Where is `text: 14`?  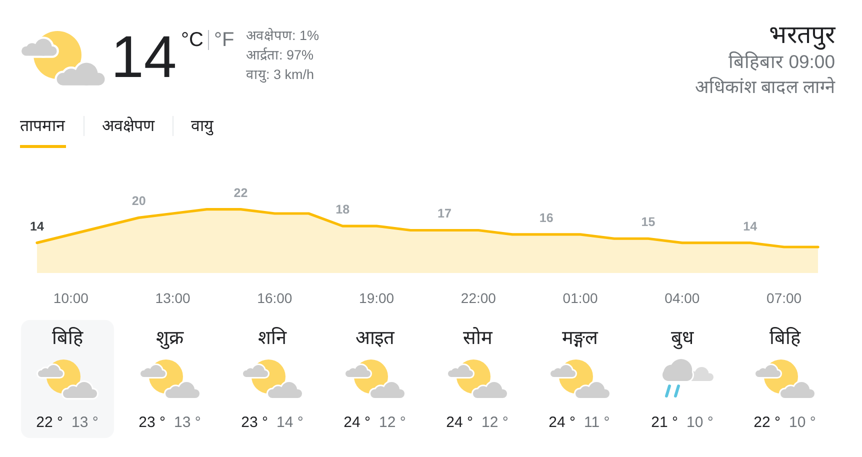 text: 14 is located at coordinates (144, 57).